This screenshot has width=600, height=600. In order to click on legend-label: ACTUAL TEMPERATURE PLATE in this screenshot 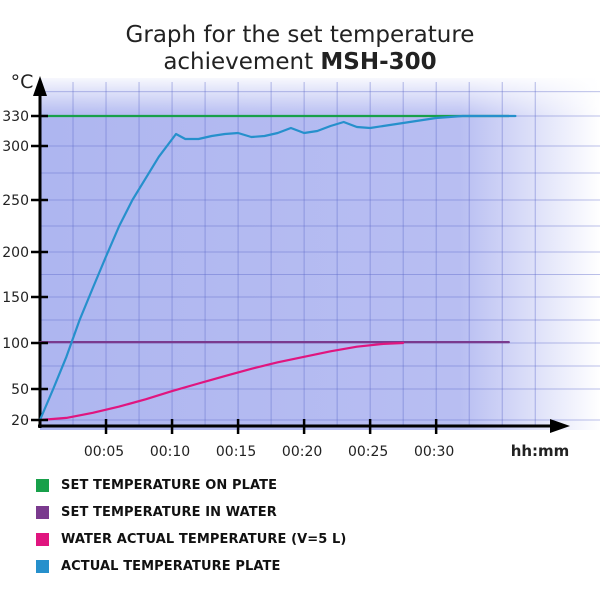, I will do `click(171, 566)`.